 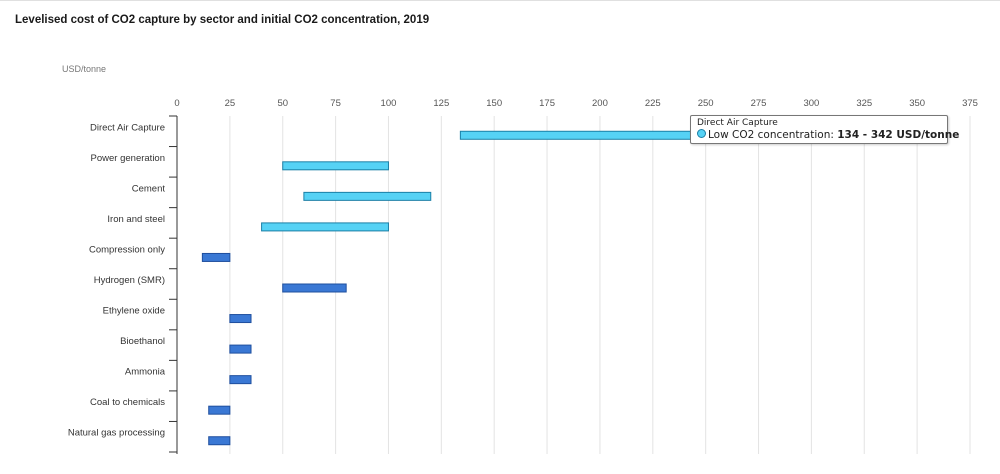 I want to click on x-tick-label: 375, so click(x=970, y=103).